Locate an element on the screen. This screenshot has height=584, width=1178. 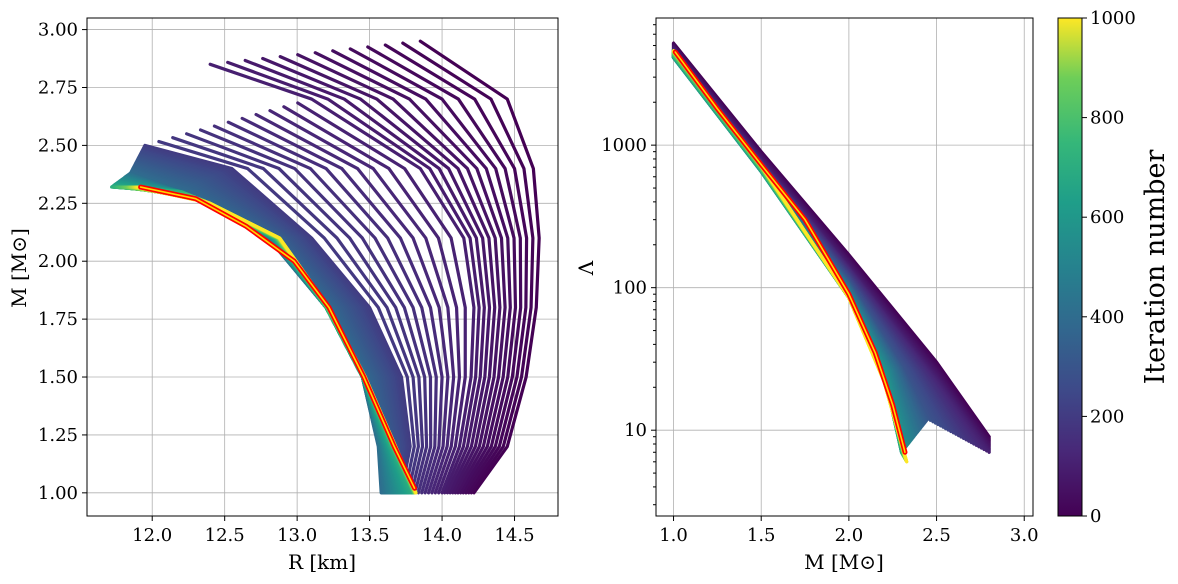
mass-radius-y-tick-label: 1.50 is located at coordinates (58, 377).